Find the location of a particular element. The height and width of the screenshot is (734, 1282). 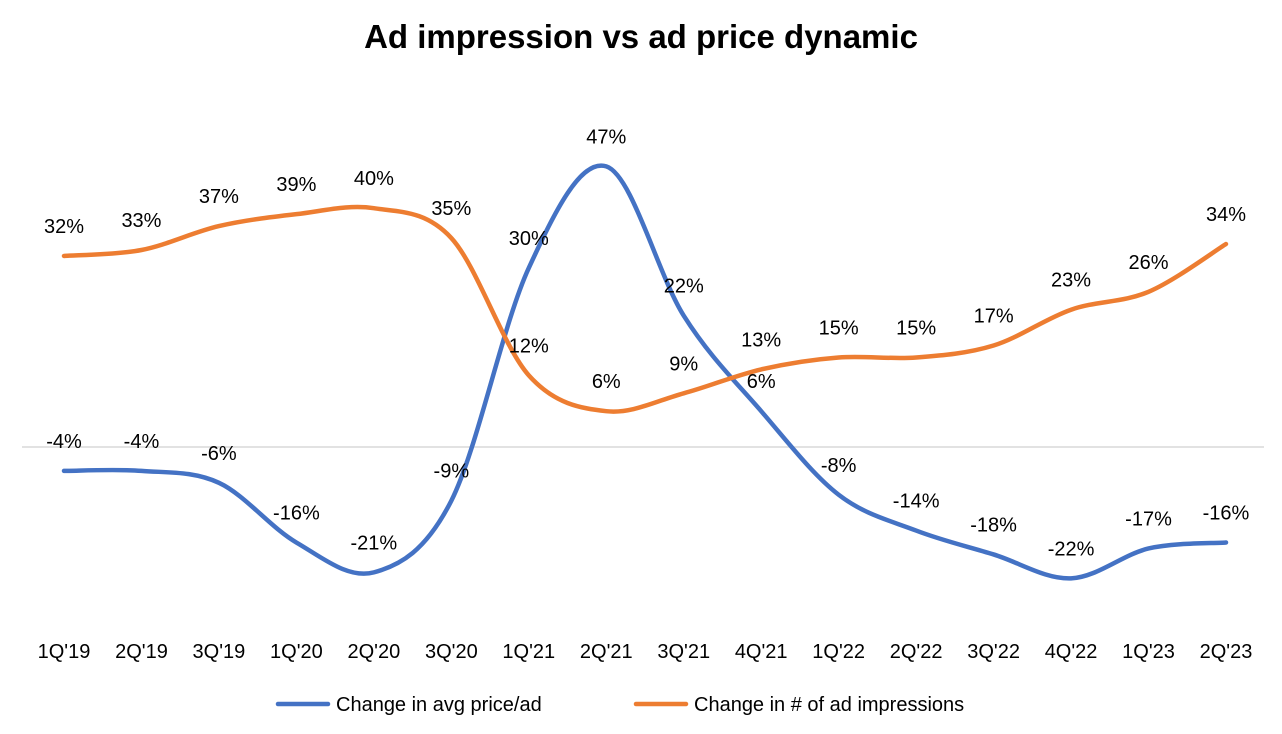

data-label: -18% is located at coordinates (993, 525).